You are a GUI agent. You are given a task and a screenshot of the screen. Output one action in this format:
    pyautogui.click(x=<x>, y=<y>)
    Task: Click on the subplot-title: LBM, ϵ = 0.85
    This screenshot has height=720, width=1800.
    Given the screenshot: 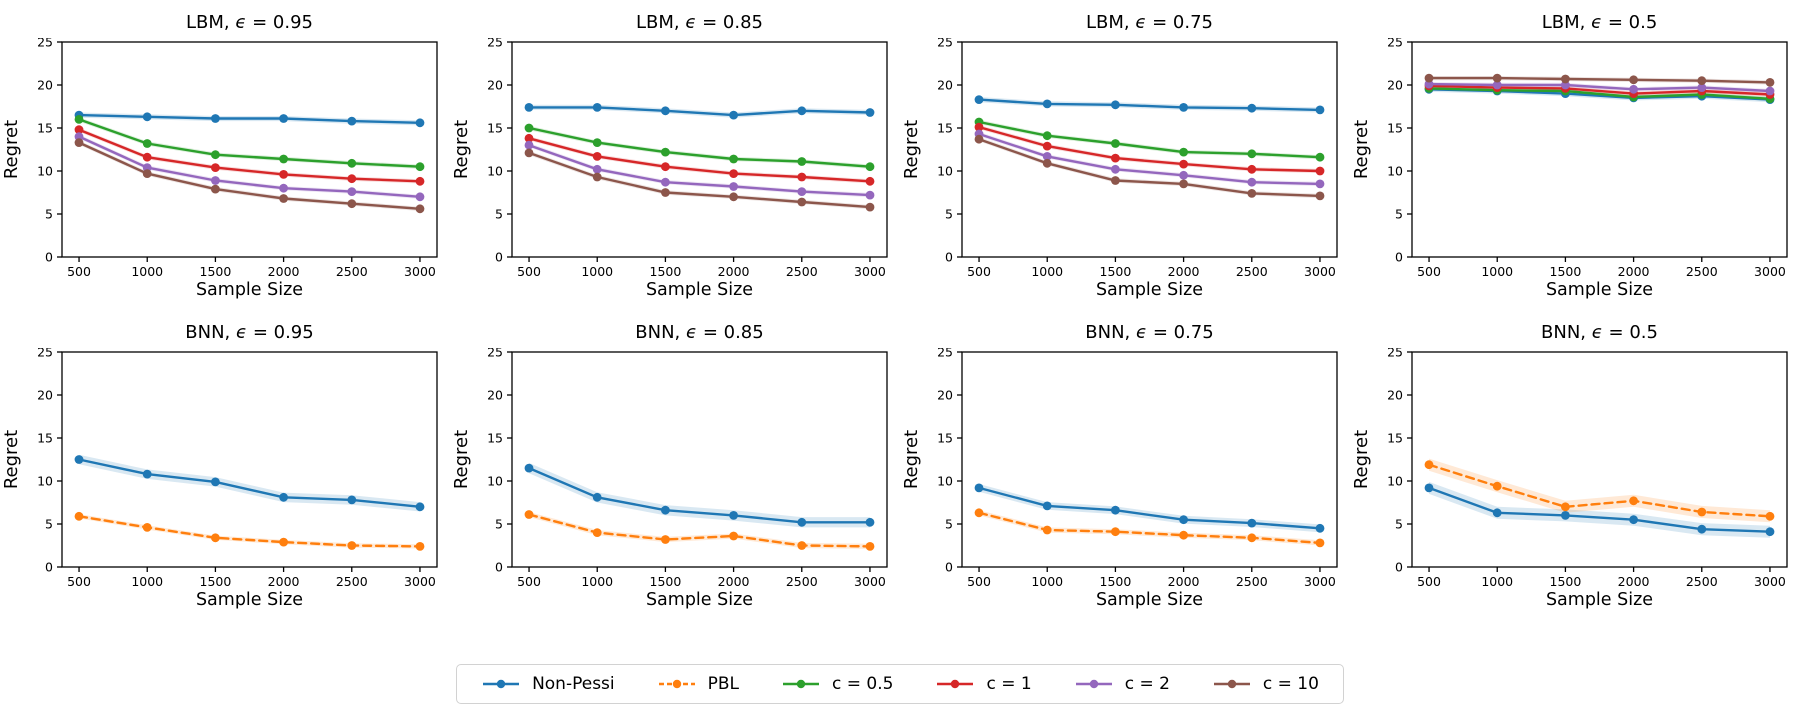 What is the action you would take?
    pyautogui.click(x=699, y=23)
    